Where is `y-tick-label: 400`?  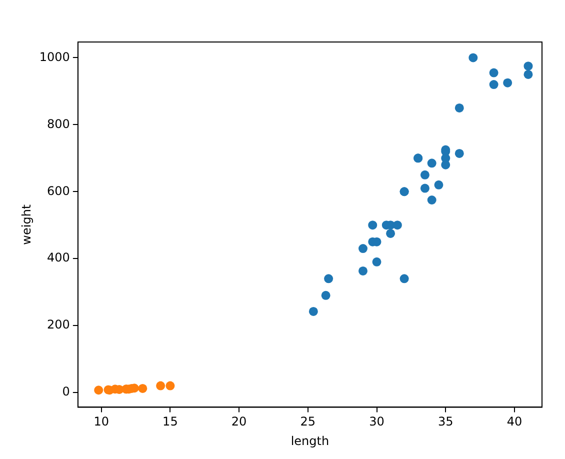 y-tick-label: 400 is located at coordinates (58, 257).